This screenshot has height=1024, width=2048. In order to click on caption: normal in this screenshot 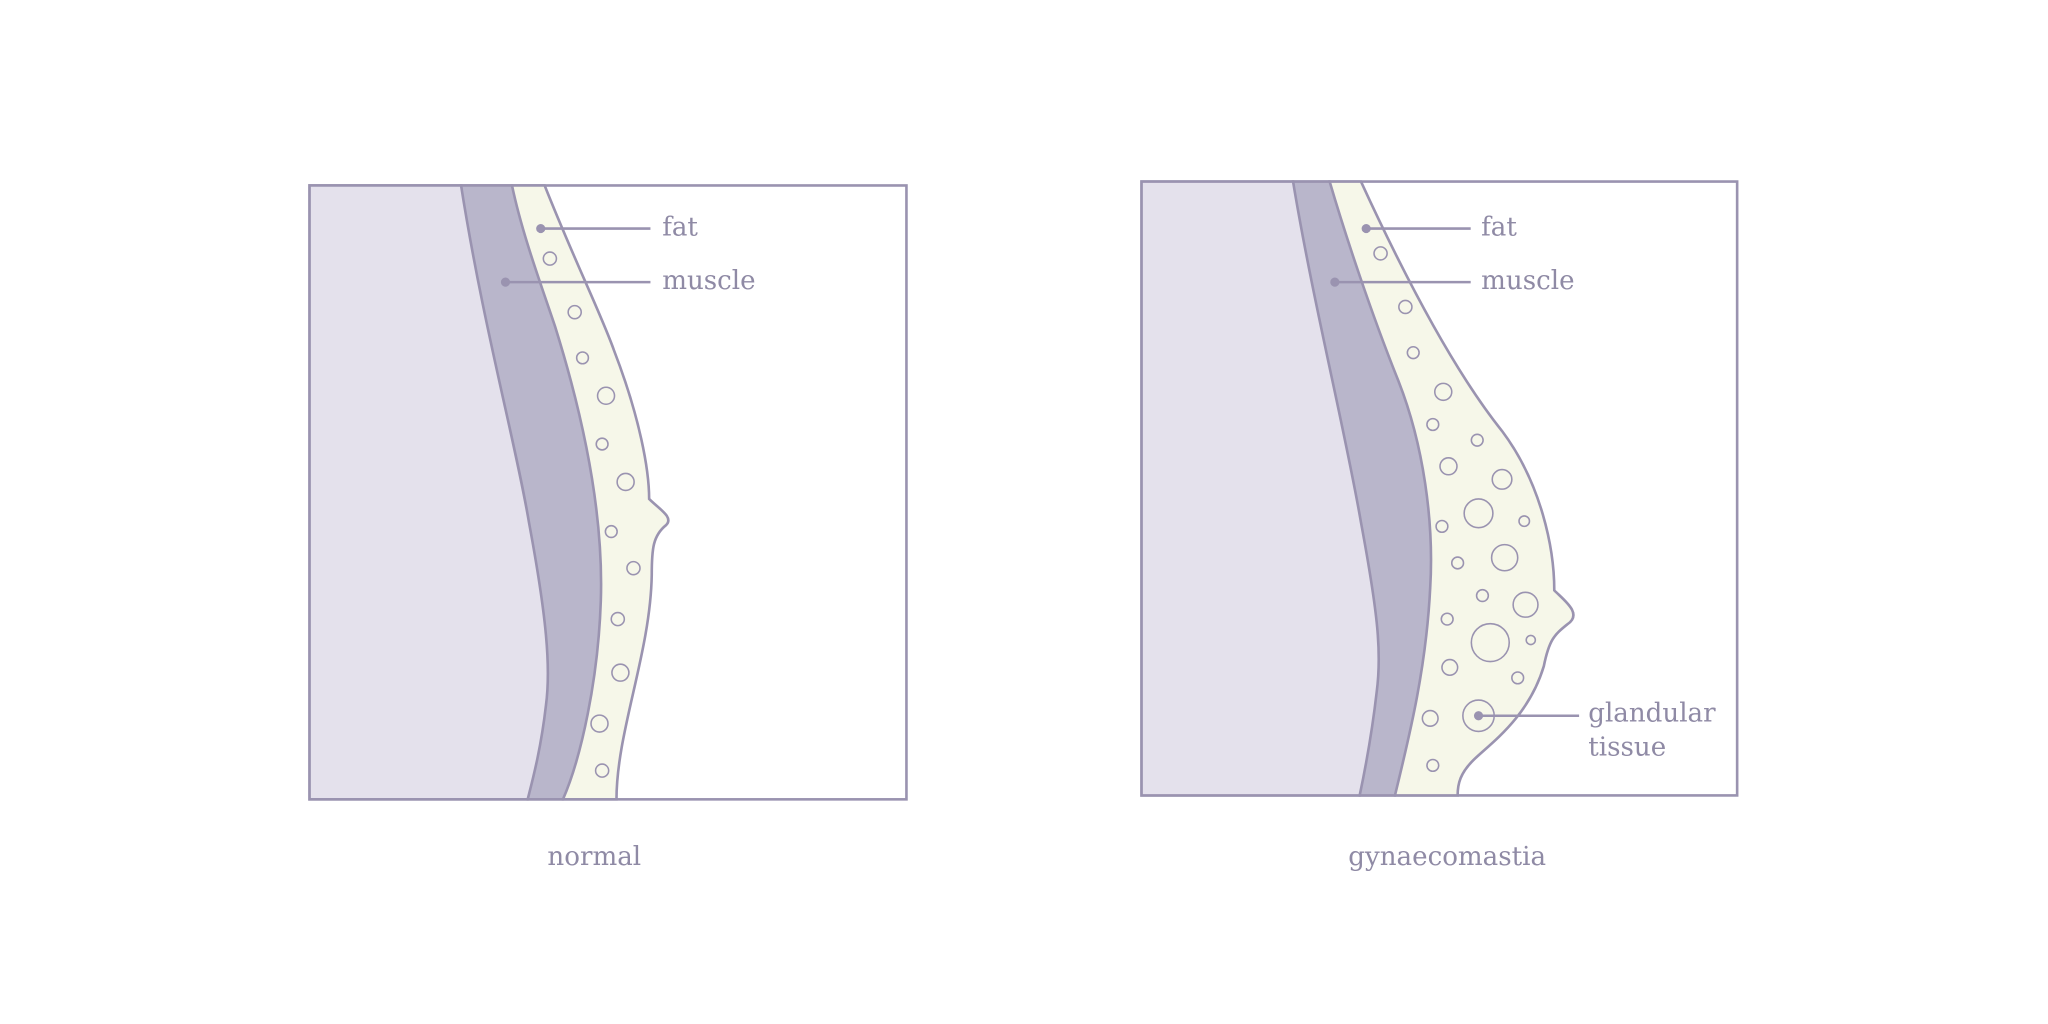, I will do `click(594, 857)`.